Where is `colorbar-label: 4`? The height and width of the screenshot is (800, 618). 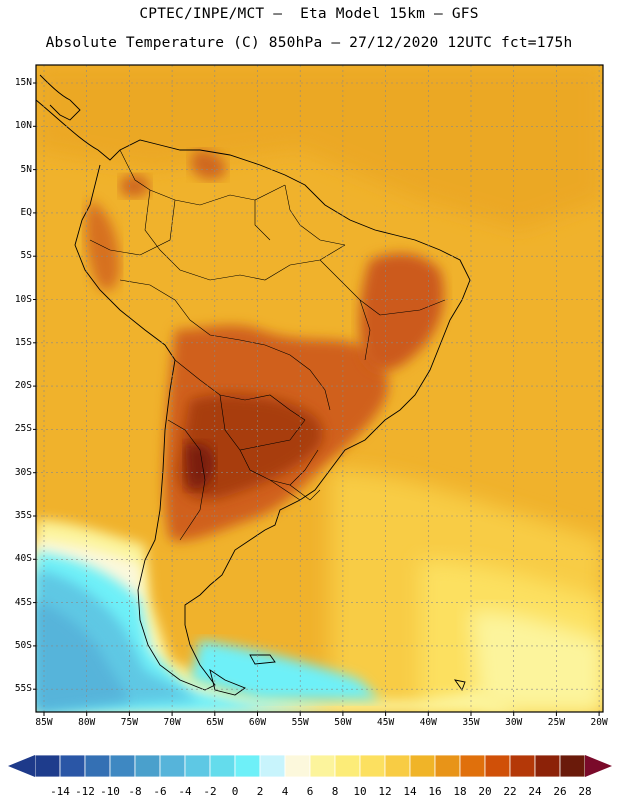
colorbar-label: 4 is located at coordinates (285, 791).